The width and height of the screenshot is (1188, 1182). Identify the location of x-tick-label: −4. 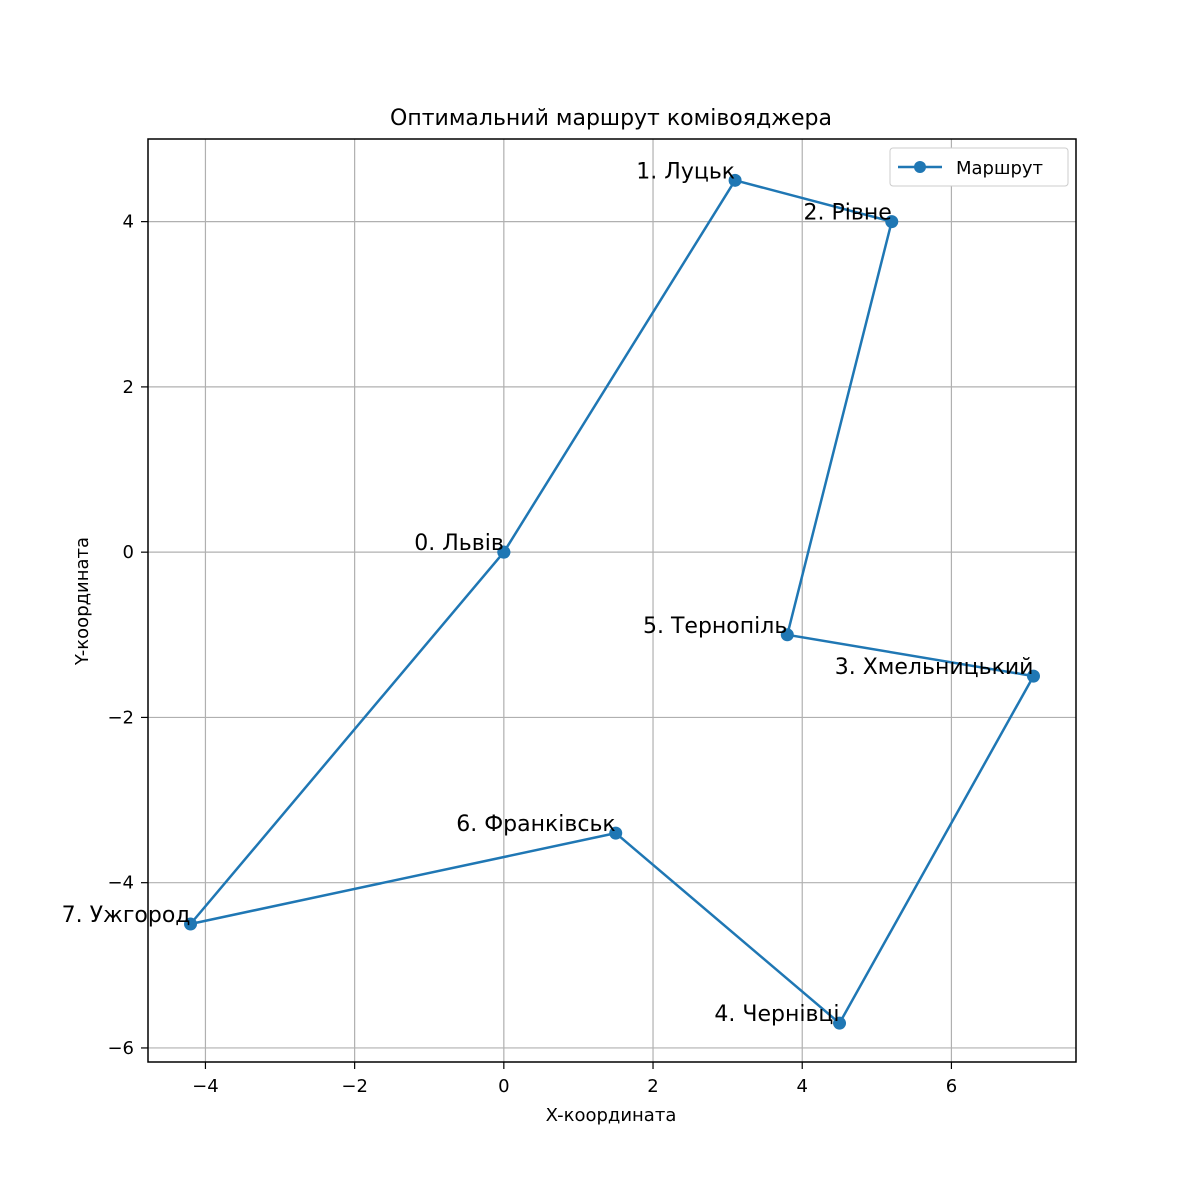
(205, 1086).